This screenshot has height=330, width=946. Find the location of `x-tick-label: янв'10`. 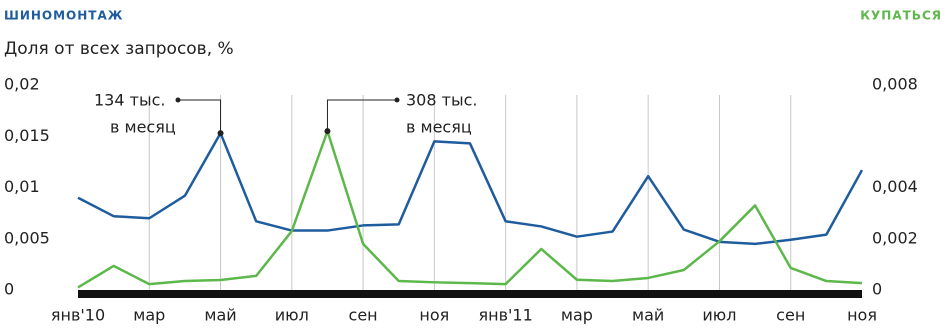

x-tick-label: янв'10 is located at coordinates (78, 315).